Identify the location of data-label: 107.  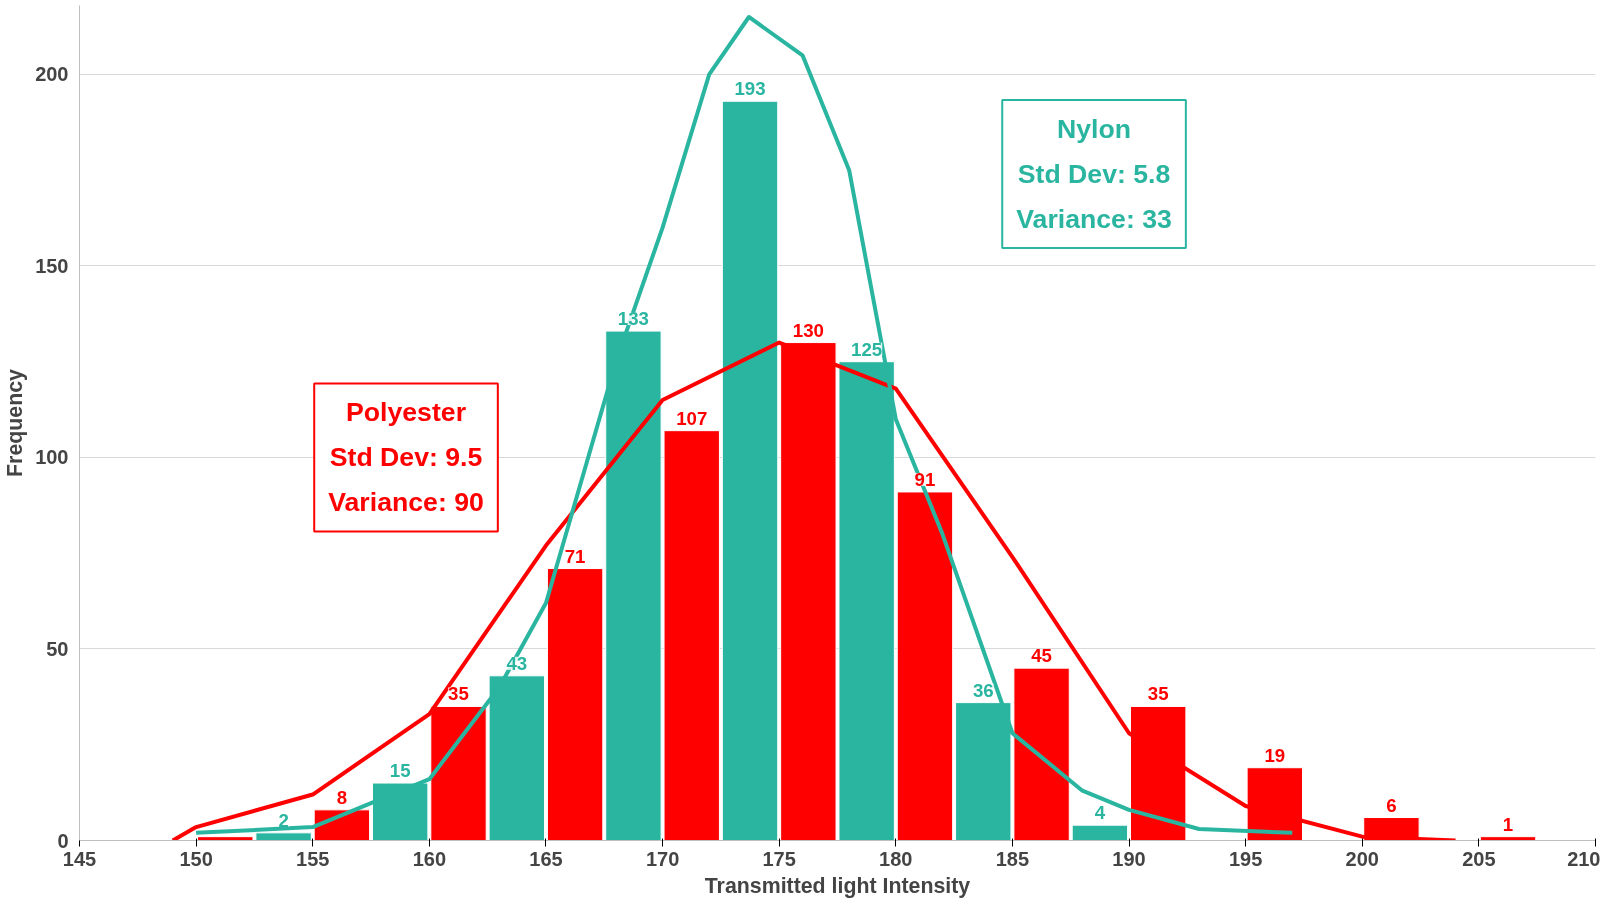
(692, 418).